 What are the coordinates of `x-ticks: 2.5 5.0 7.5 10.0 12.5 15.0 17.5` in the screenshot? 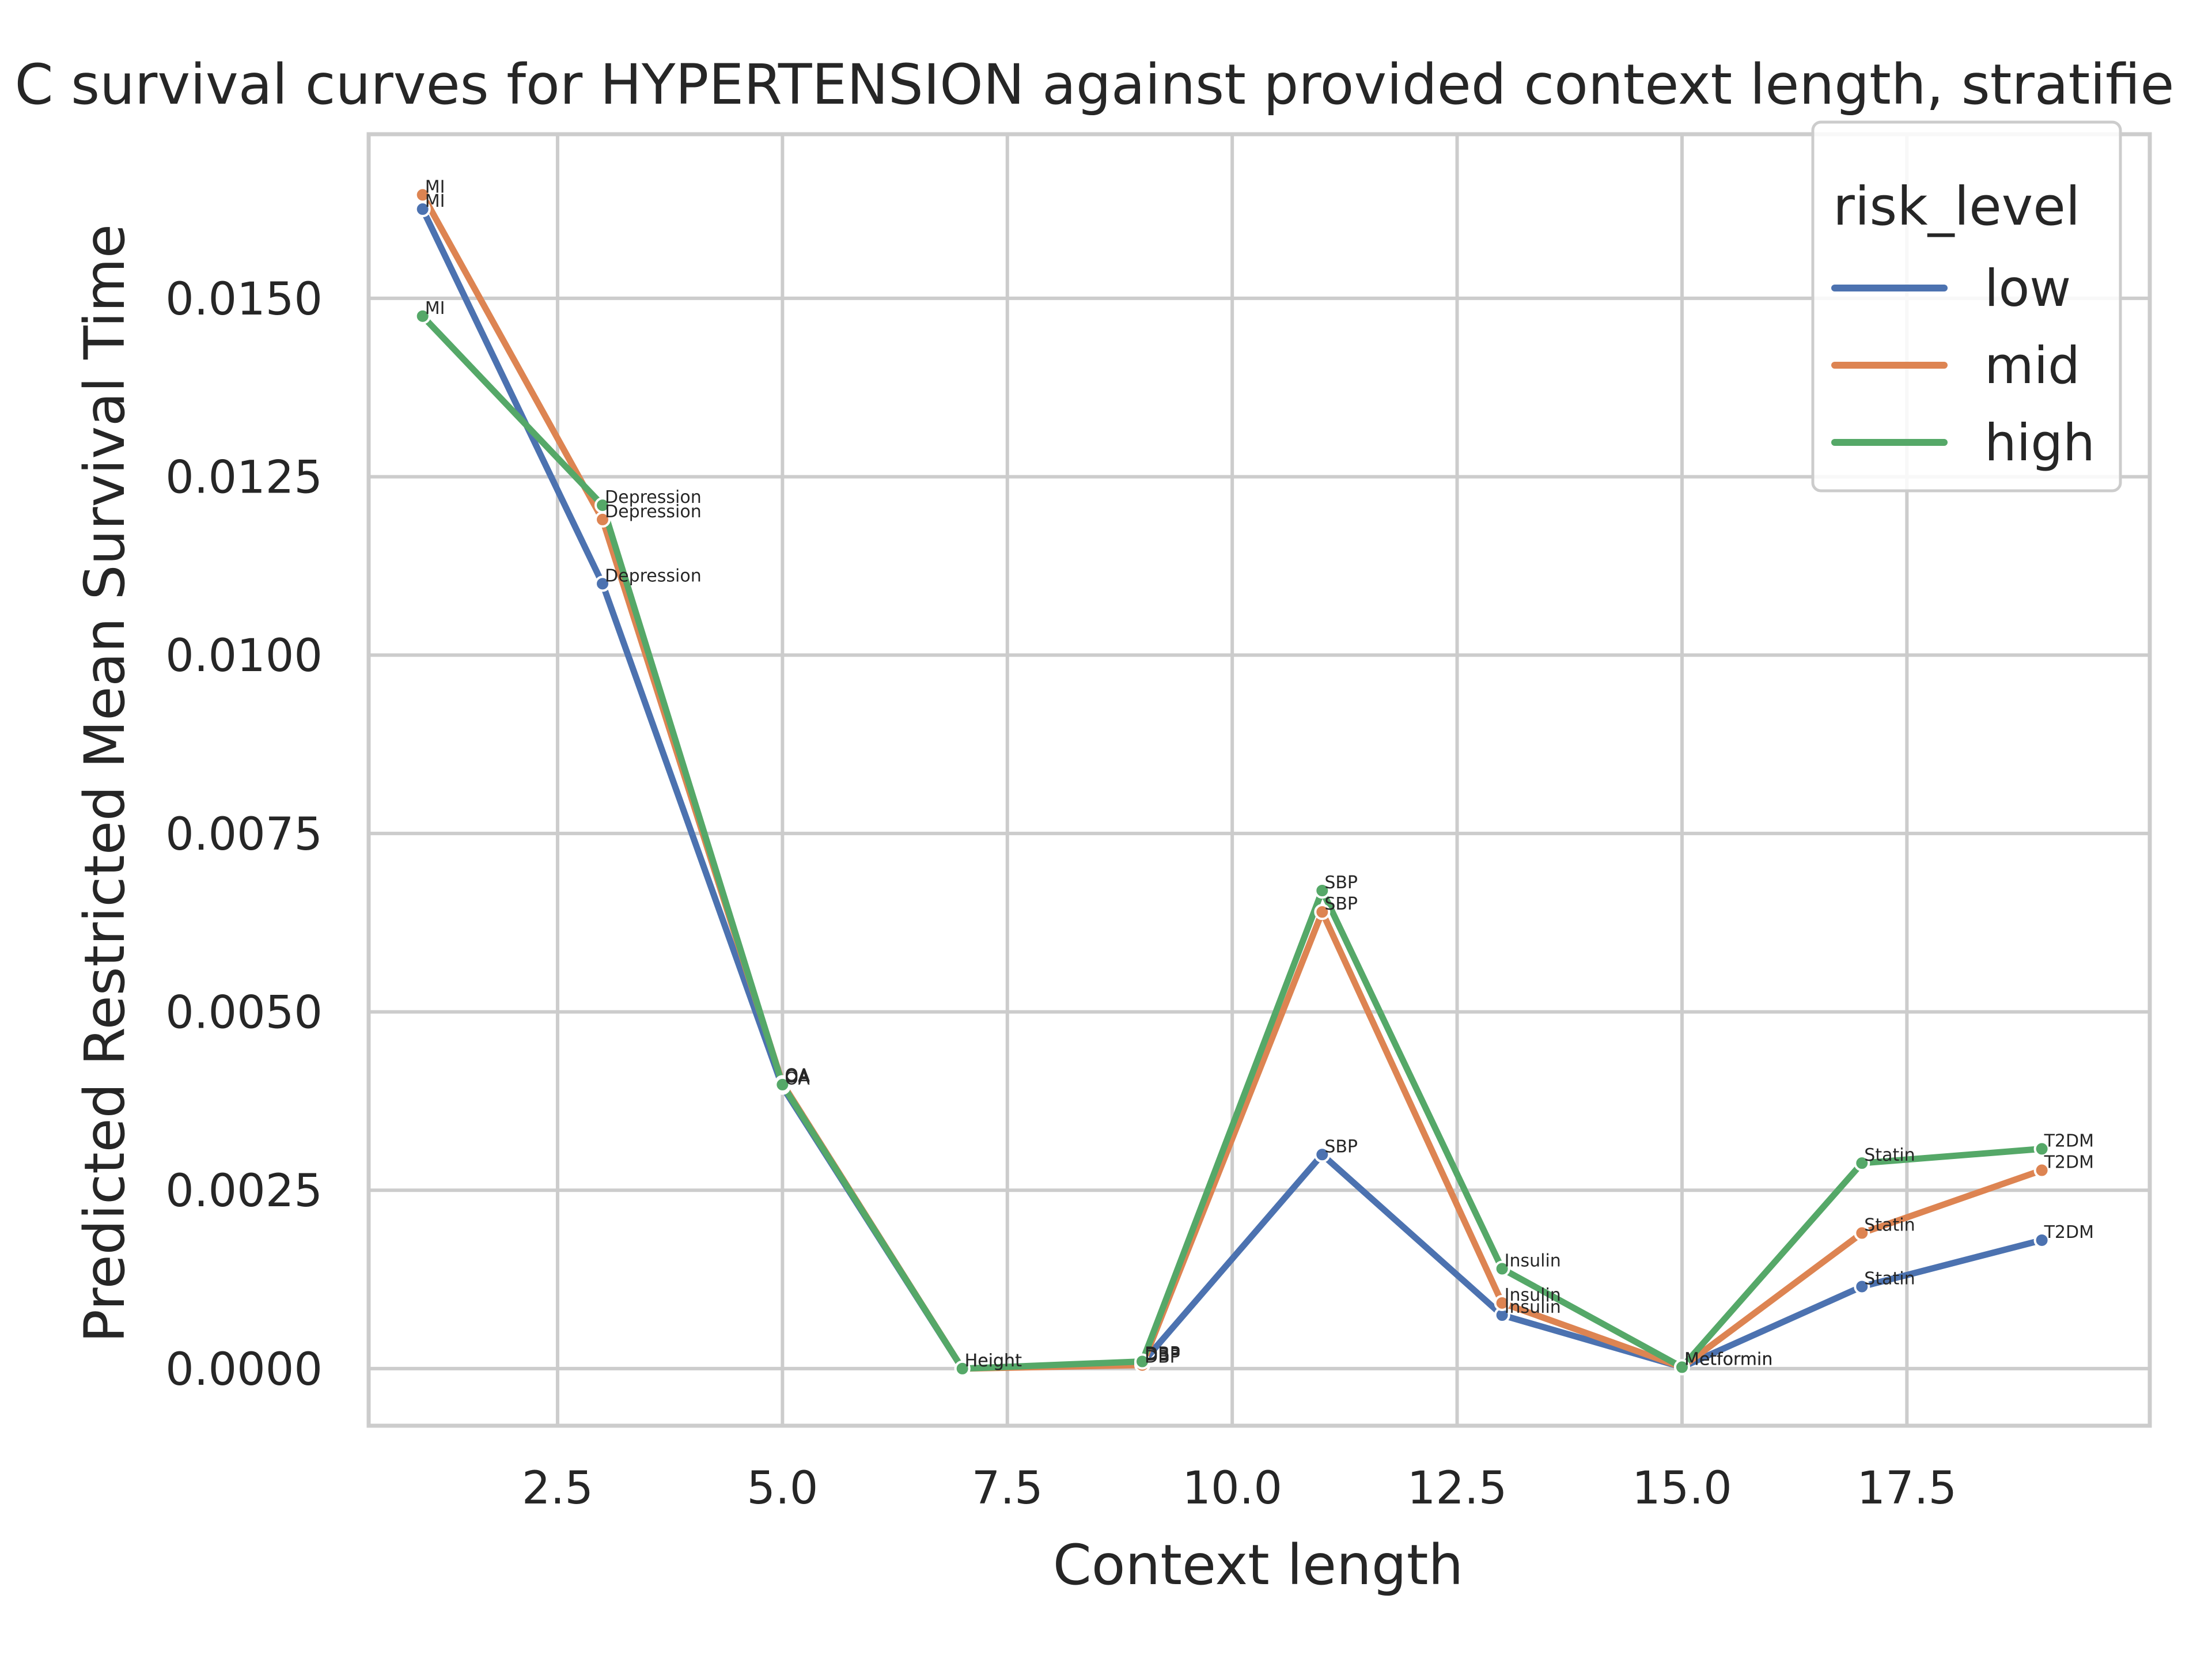 It's located at (1239, 1488).